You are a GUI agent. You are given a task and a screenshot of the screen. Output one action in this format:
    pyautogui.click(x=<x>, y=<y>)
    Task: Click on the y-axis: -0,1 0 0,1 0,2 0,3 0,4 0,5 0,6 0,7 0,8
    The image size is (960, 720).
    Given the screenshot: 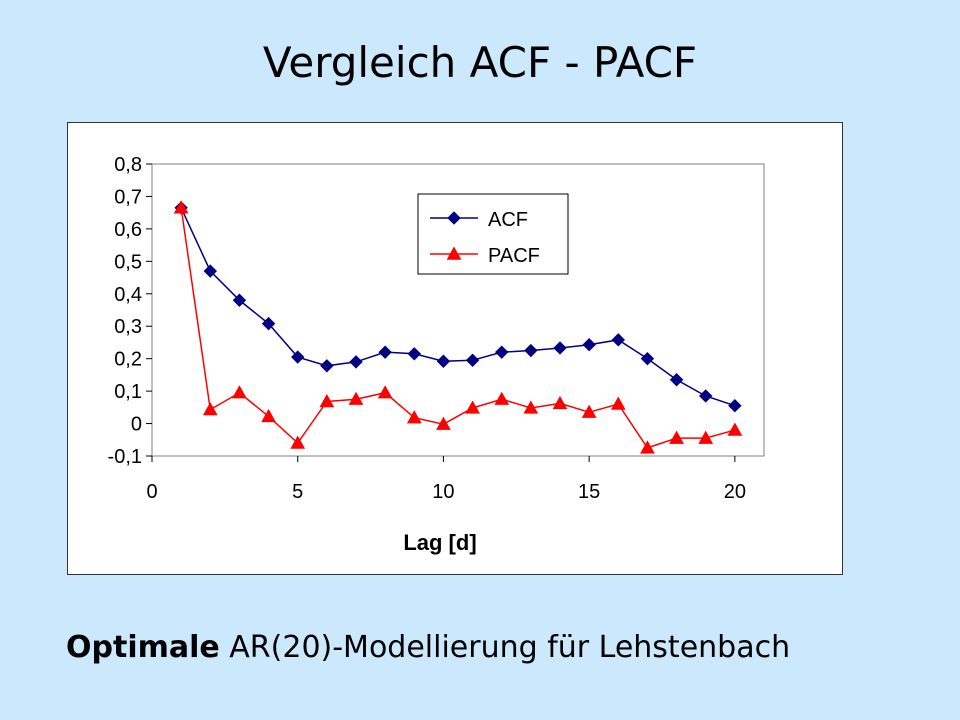 What is the action you would take?
    pyautogui.click(x=130, y=311)
    